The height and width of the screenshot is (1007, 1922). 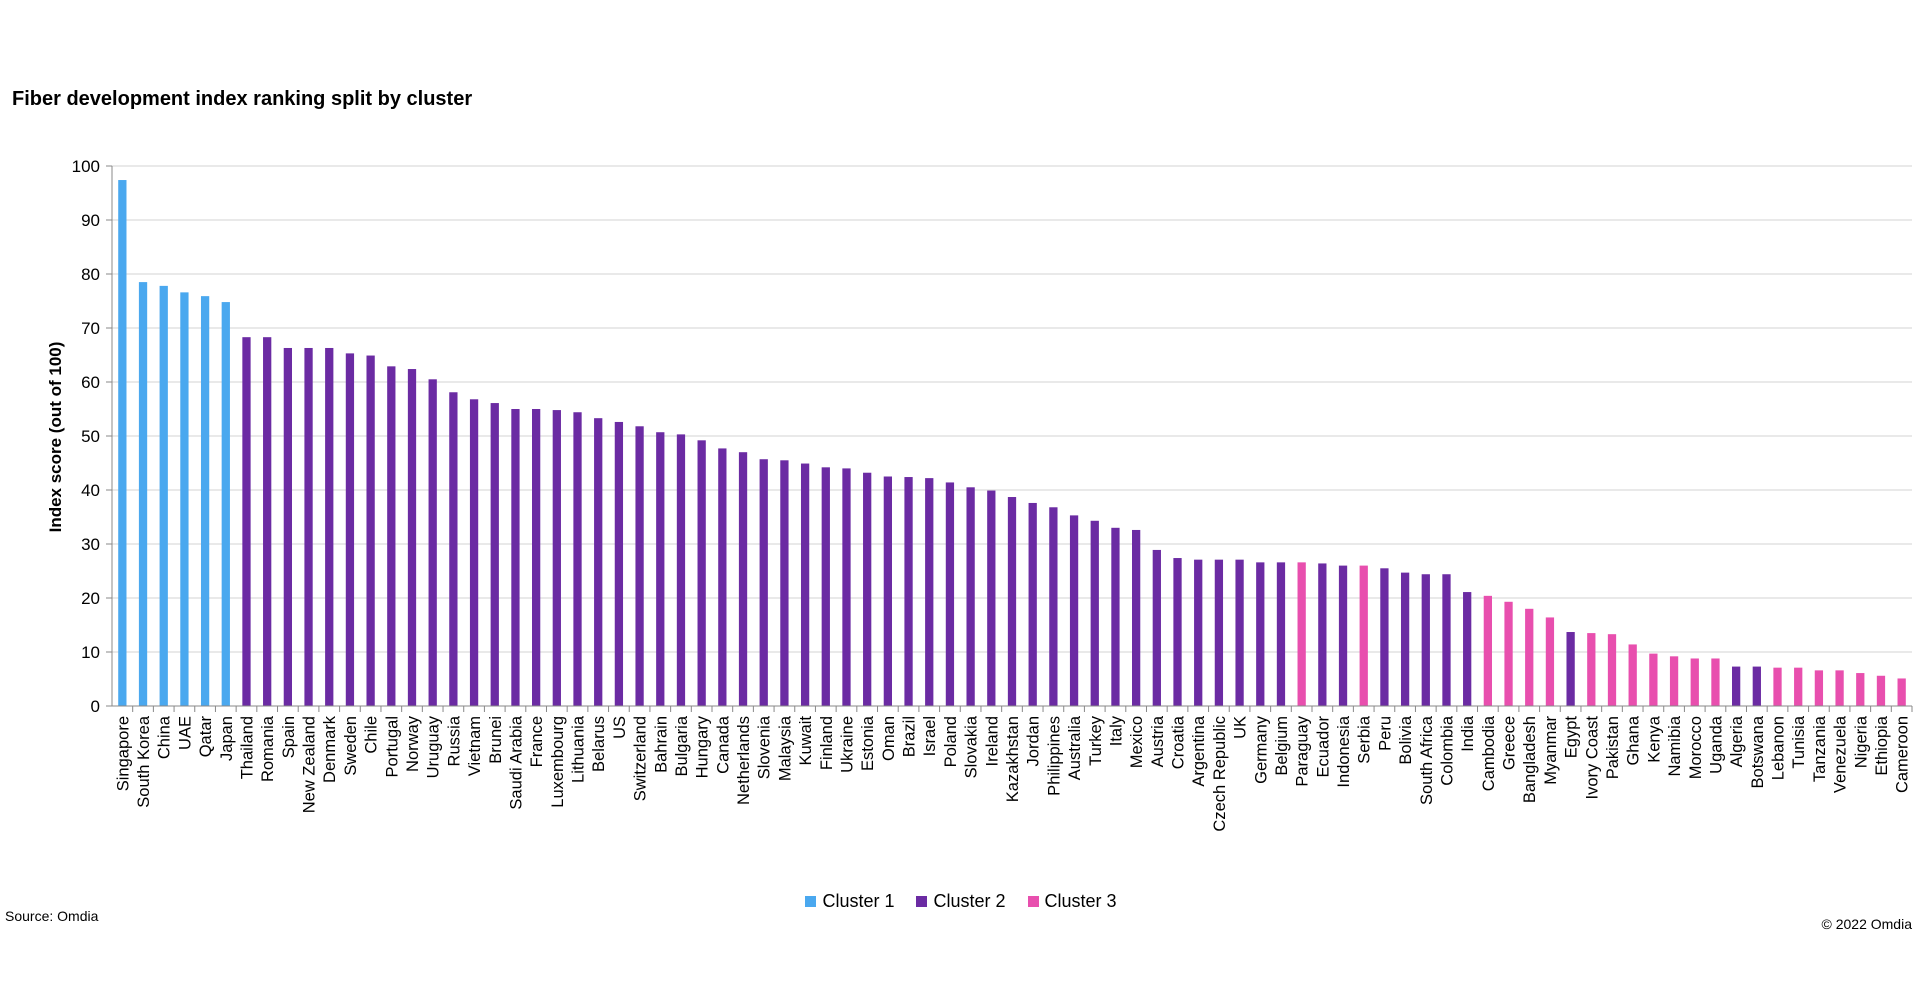 I want to click on x-tick-label: Bangladesh, so click(x=1530, y=759).